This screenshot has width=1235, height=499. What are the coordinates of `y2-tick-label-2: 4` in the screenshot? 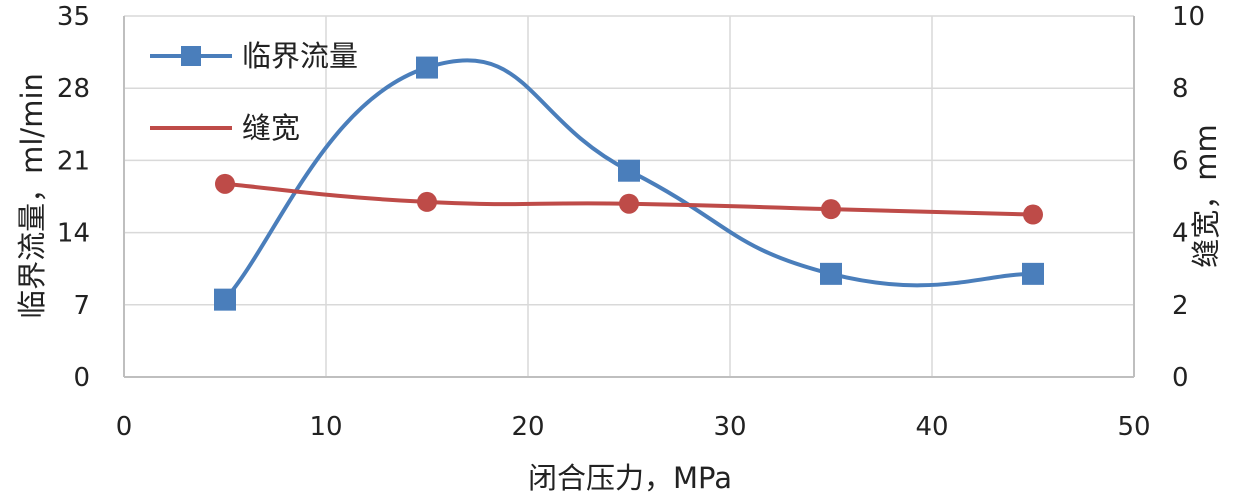 It's located at (1180, 234).